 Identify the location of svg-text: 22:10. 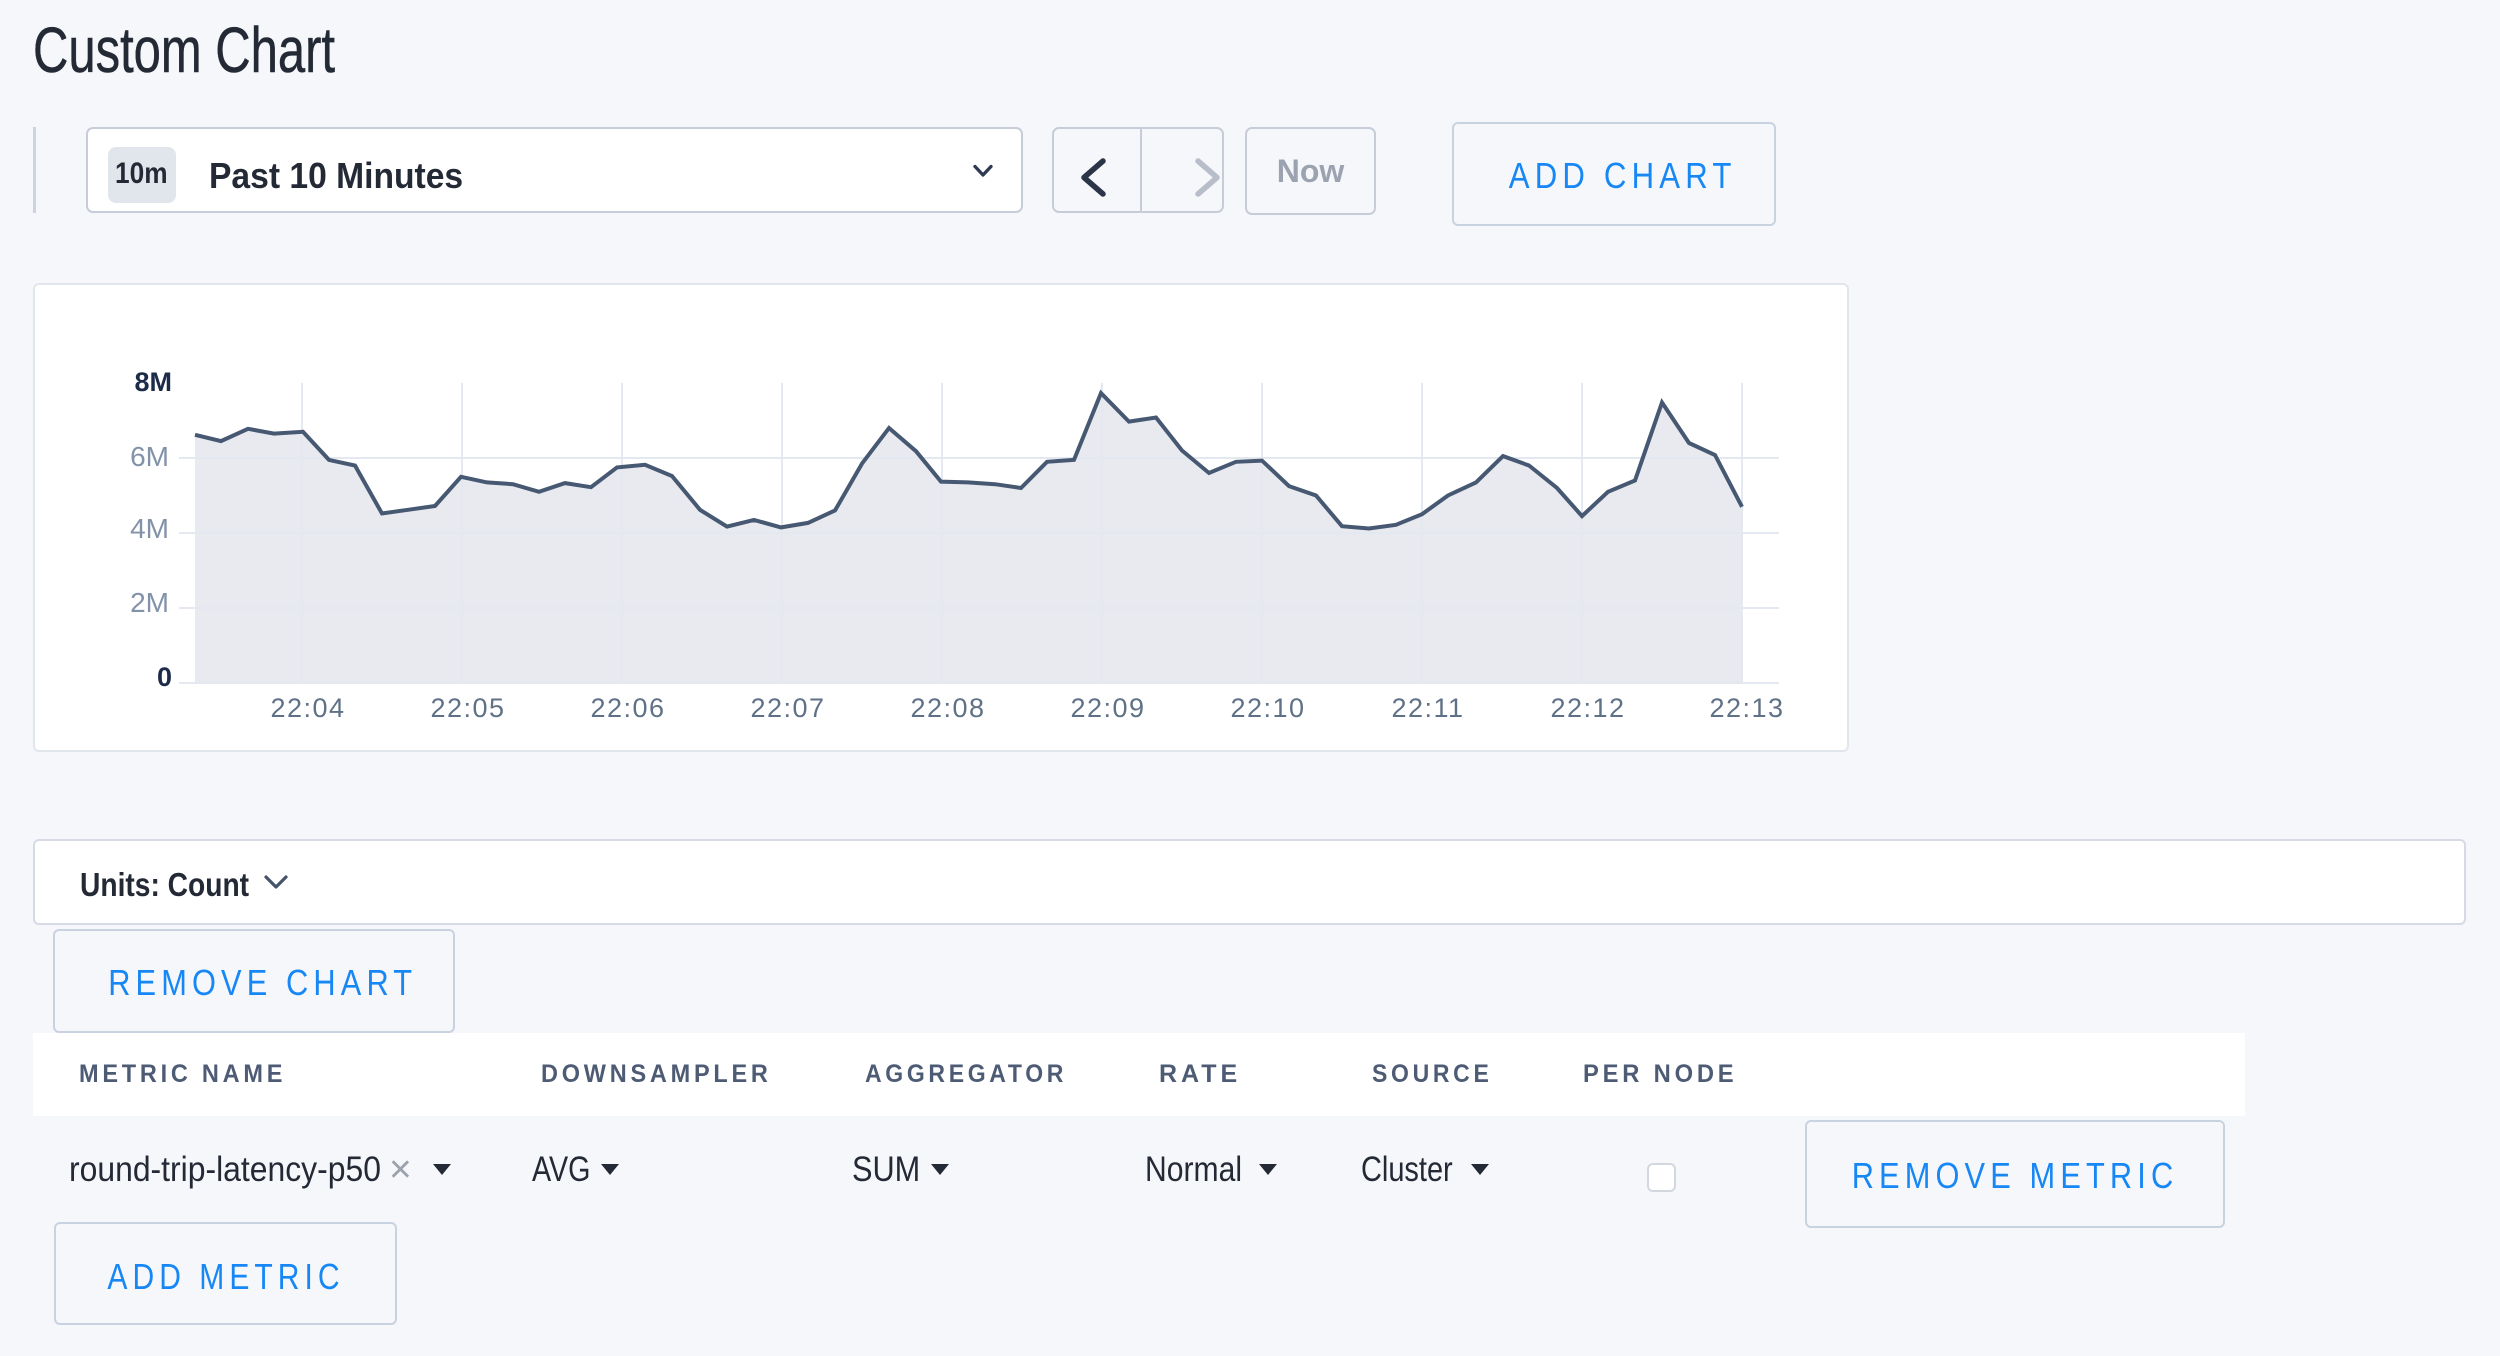
(1267, 708).